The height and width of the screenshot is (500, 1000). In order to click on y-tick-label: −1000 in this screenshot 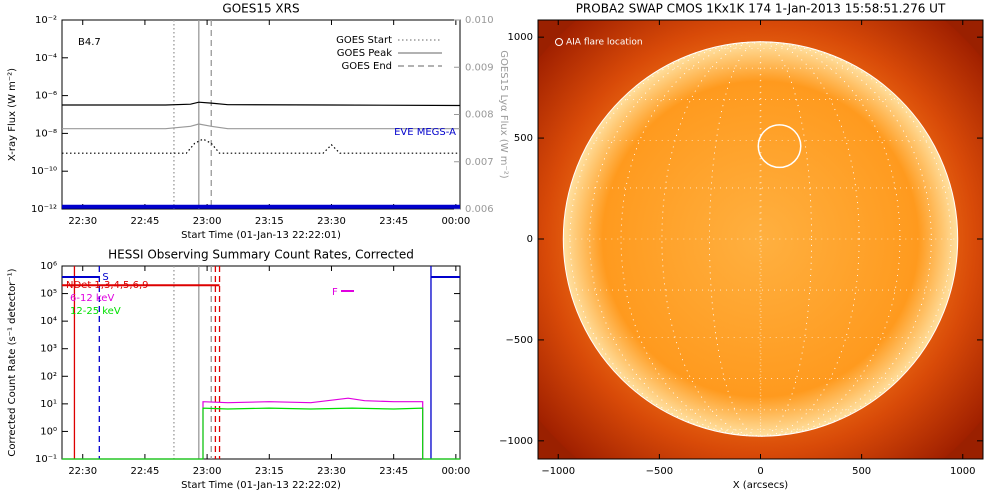, I will do `click(516, 441)`.